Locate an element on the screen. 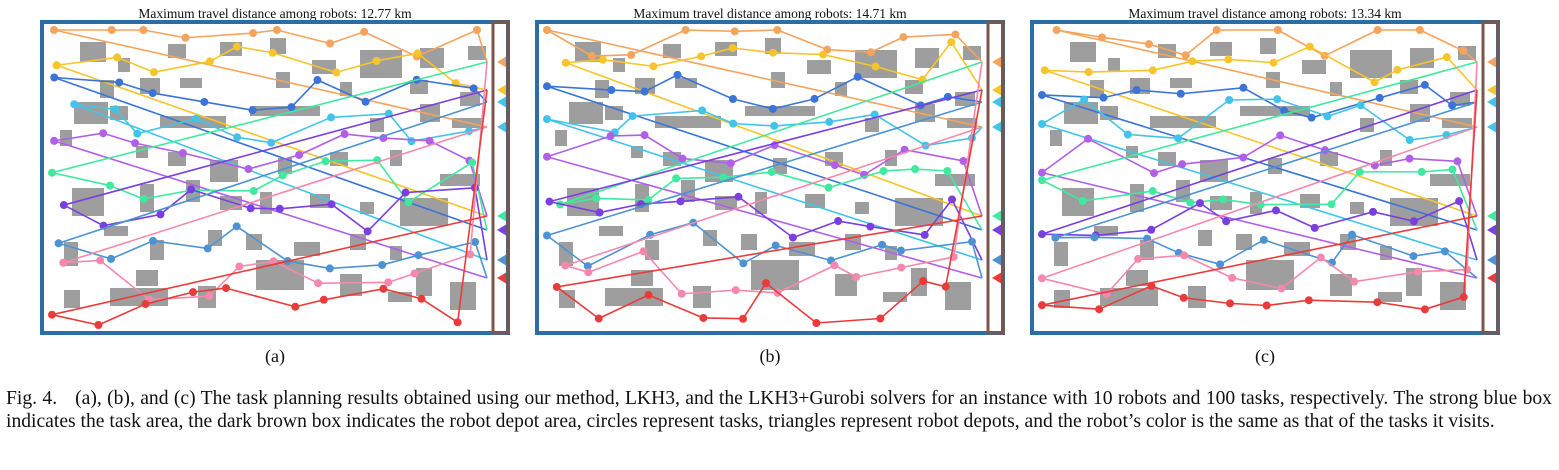  panel-c-label: (c) is located at coordinates (1265, 356).